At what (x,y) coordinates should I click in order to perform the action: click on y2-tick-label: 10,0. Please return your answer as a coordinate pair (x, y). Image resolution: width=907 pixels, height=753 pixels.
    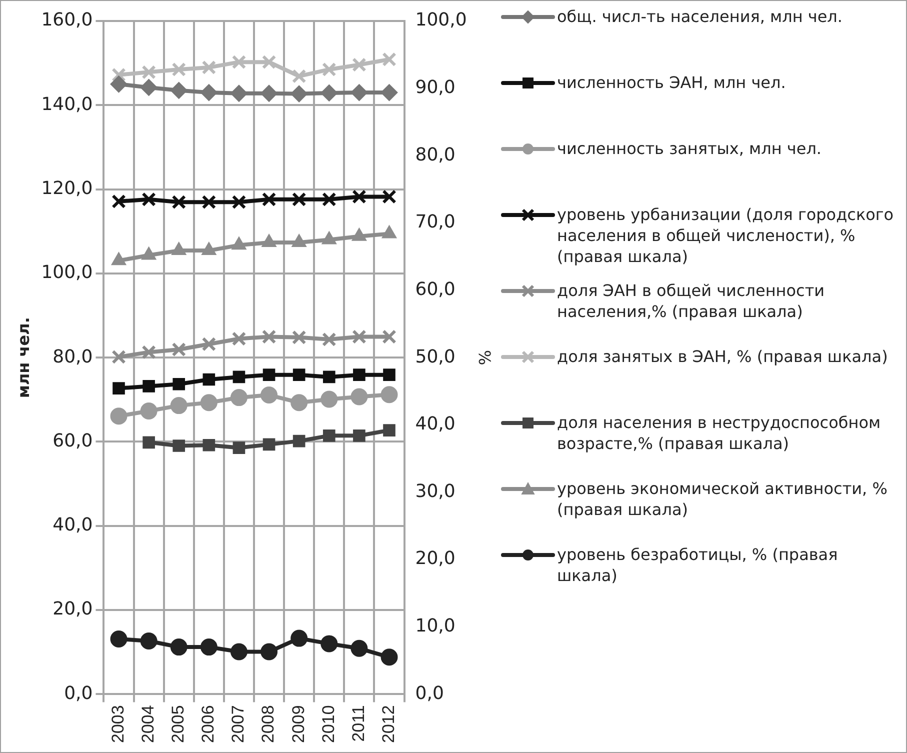
    Looking at the image, I should click on (435, 626).